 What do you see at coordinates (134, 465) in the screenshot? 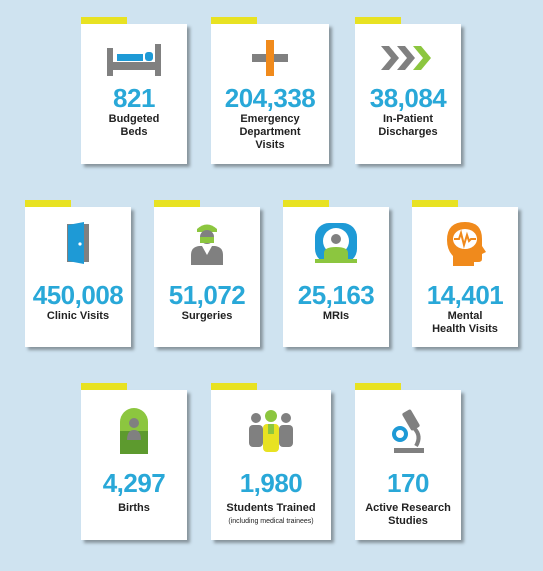
I see `stat-card-births: 4,297 Births` at bounding box center [134, 465].